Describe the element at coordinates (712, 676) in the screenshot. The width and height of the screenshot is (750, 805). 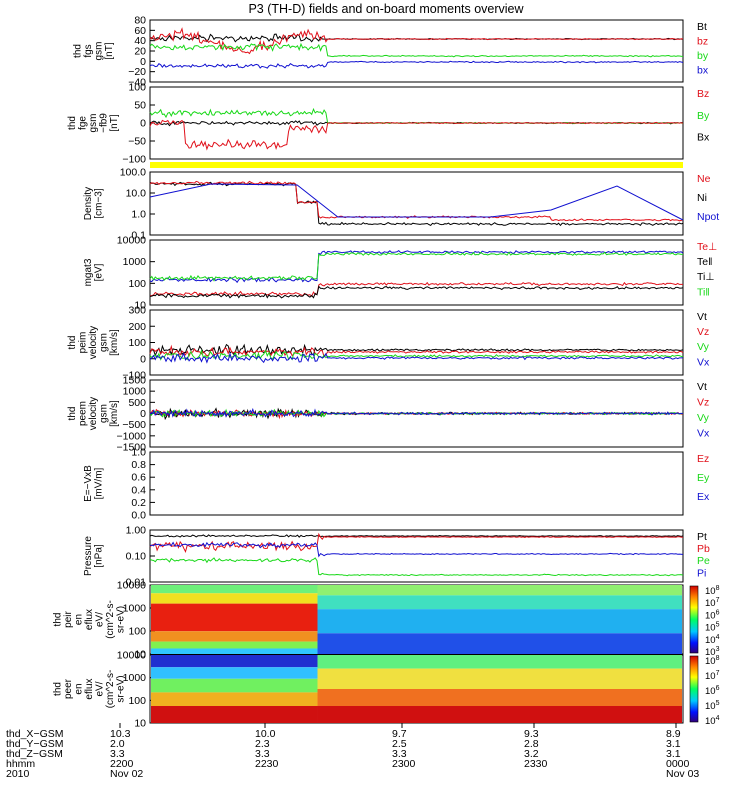
I see `colorbar-peer-label: 10⁷` at that location.